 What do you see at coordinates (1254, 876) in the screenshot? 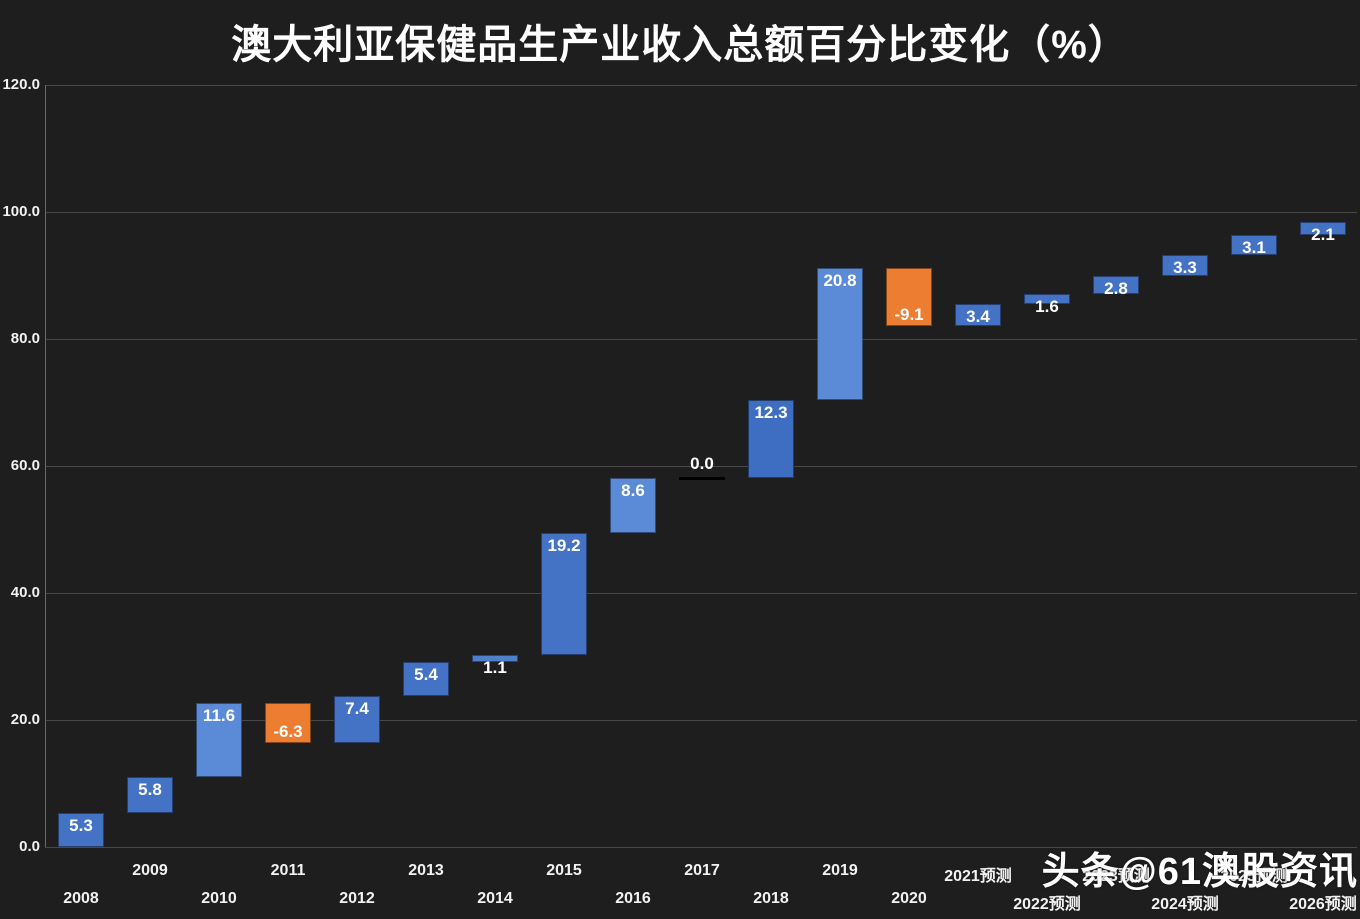
I see `x-axis-label-2025预测: 2025预测` at bounding box center [1254, 876].